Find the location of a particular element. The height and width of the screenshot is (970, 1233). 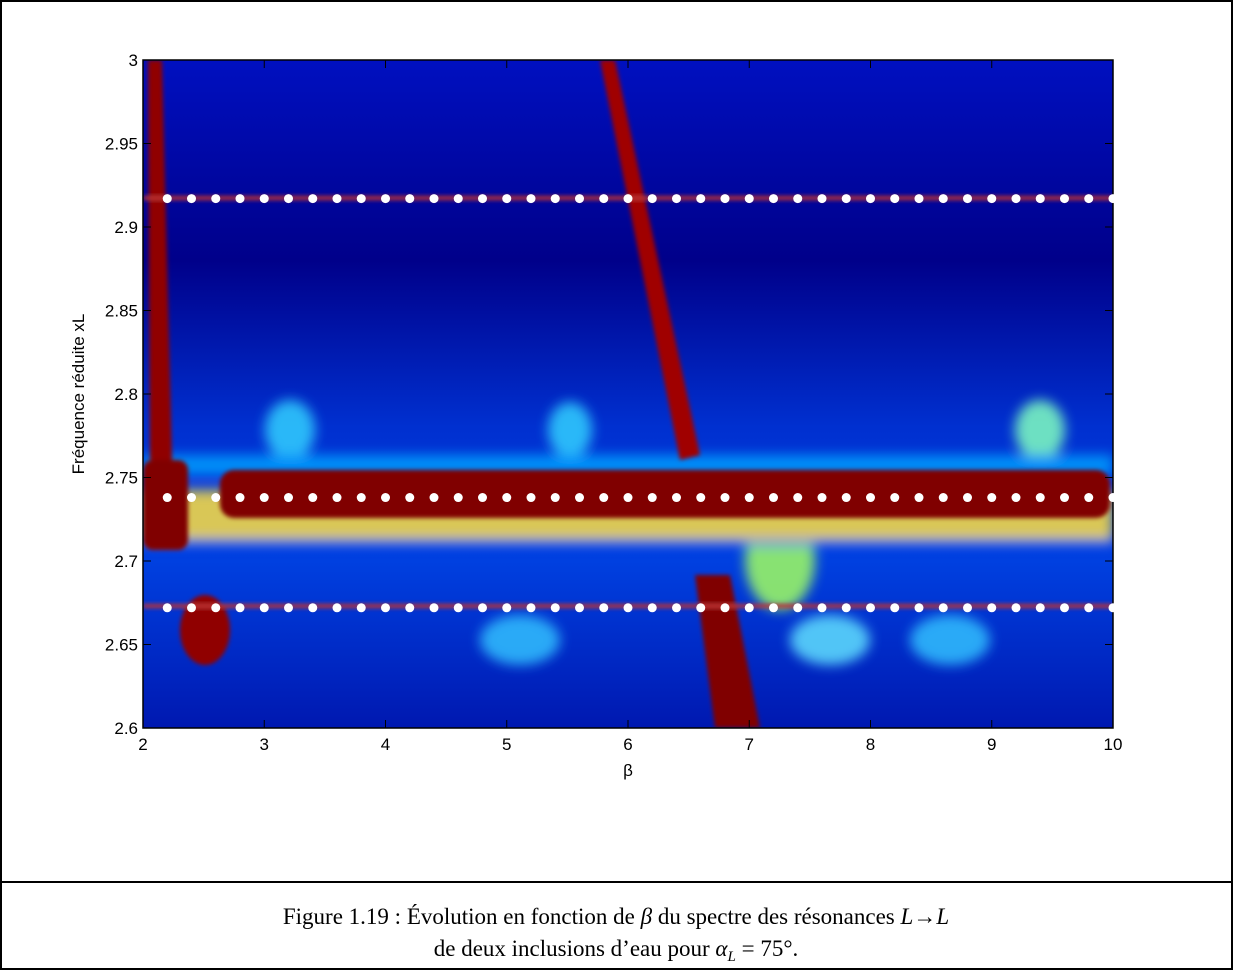

caption-text: β is located at coordinates (646, 916).